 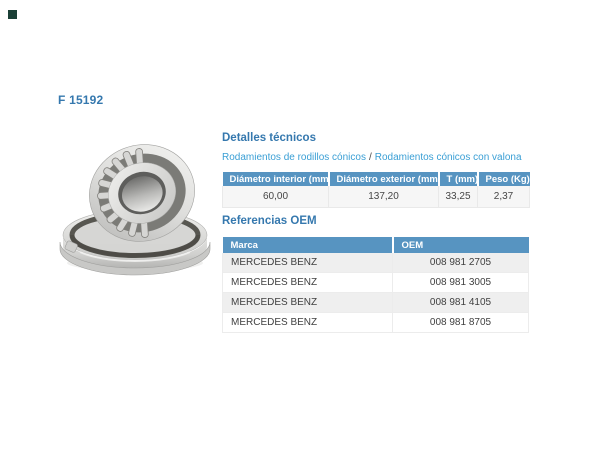 I want to click on spec-value-t: 33,25, so click(x=458, y=197).